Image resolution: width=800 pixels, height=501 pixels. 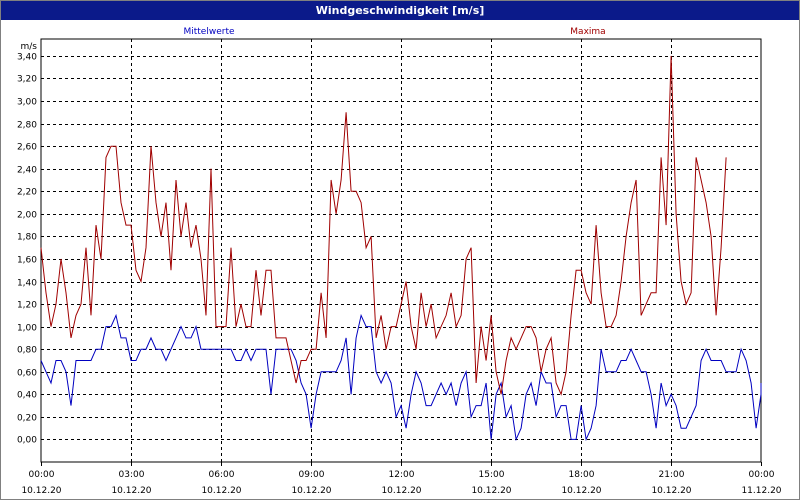 I want to click on y-tick-label: 1,40, so click(x=27, y=284).